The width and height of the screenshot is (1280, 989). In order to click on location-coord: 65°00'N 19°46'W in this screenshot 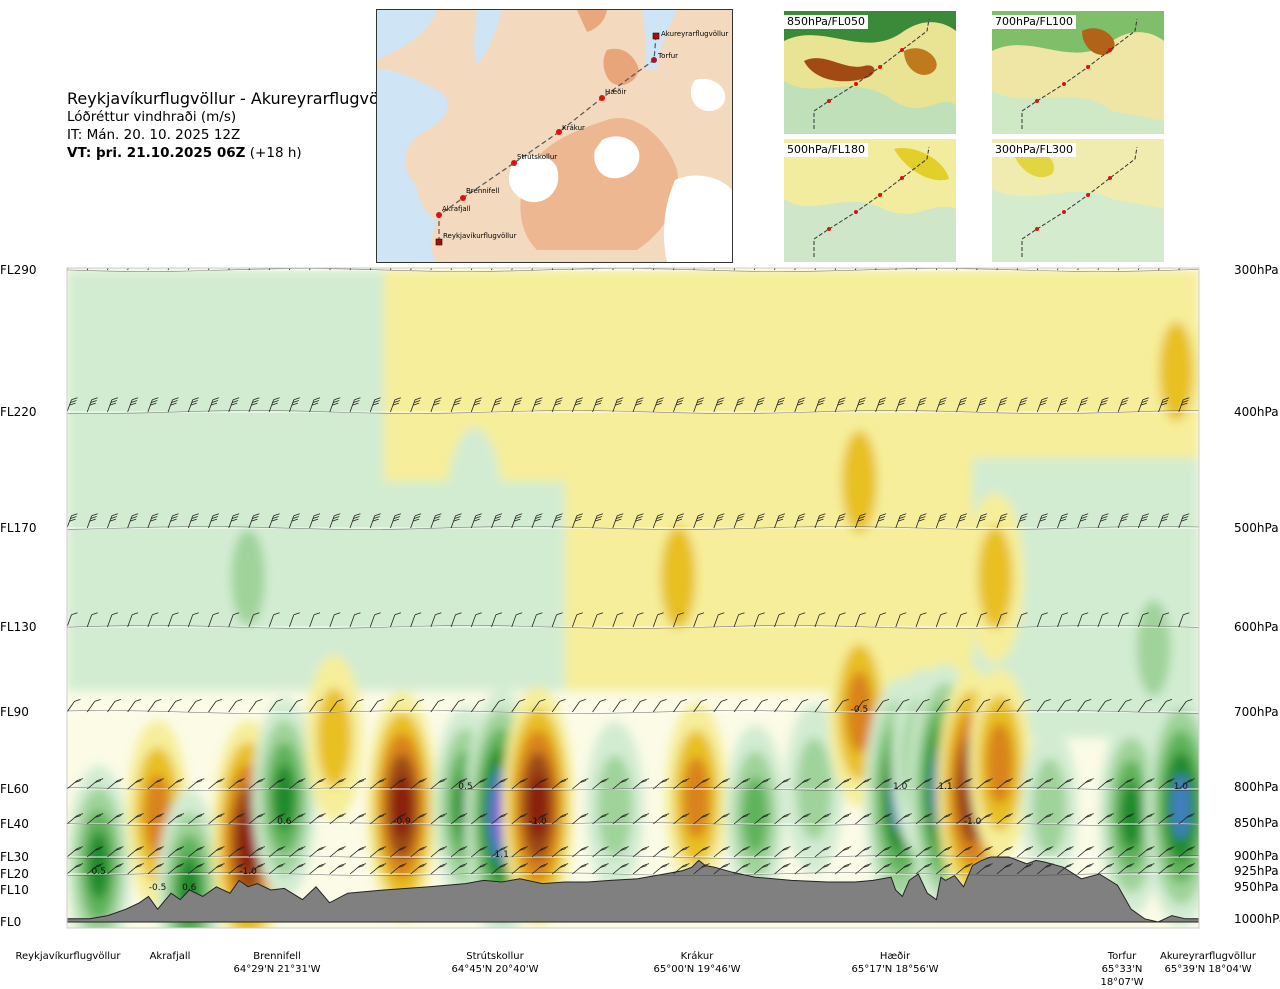, I will do `click(697, 969)`.